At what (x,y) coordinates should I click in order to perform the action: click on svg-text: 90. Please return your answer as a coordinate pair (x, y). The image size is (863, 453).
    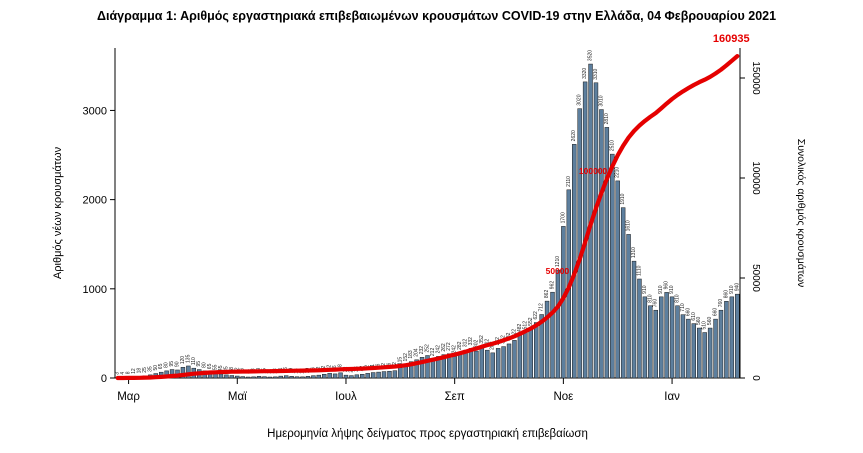
    Looking at the image, I should click on (178, 364).